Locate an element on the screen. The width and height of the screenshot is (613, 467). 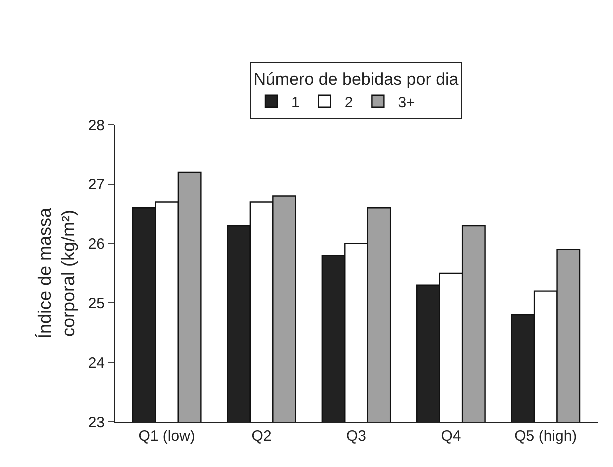
legend-label: 1 is located at coordinates (296, 103).